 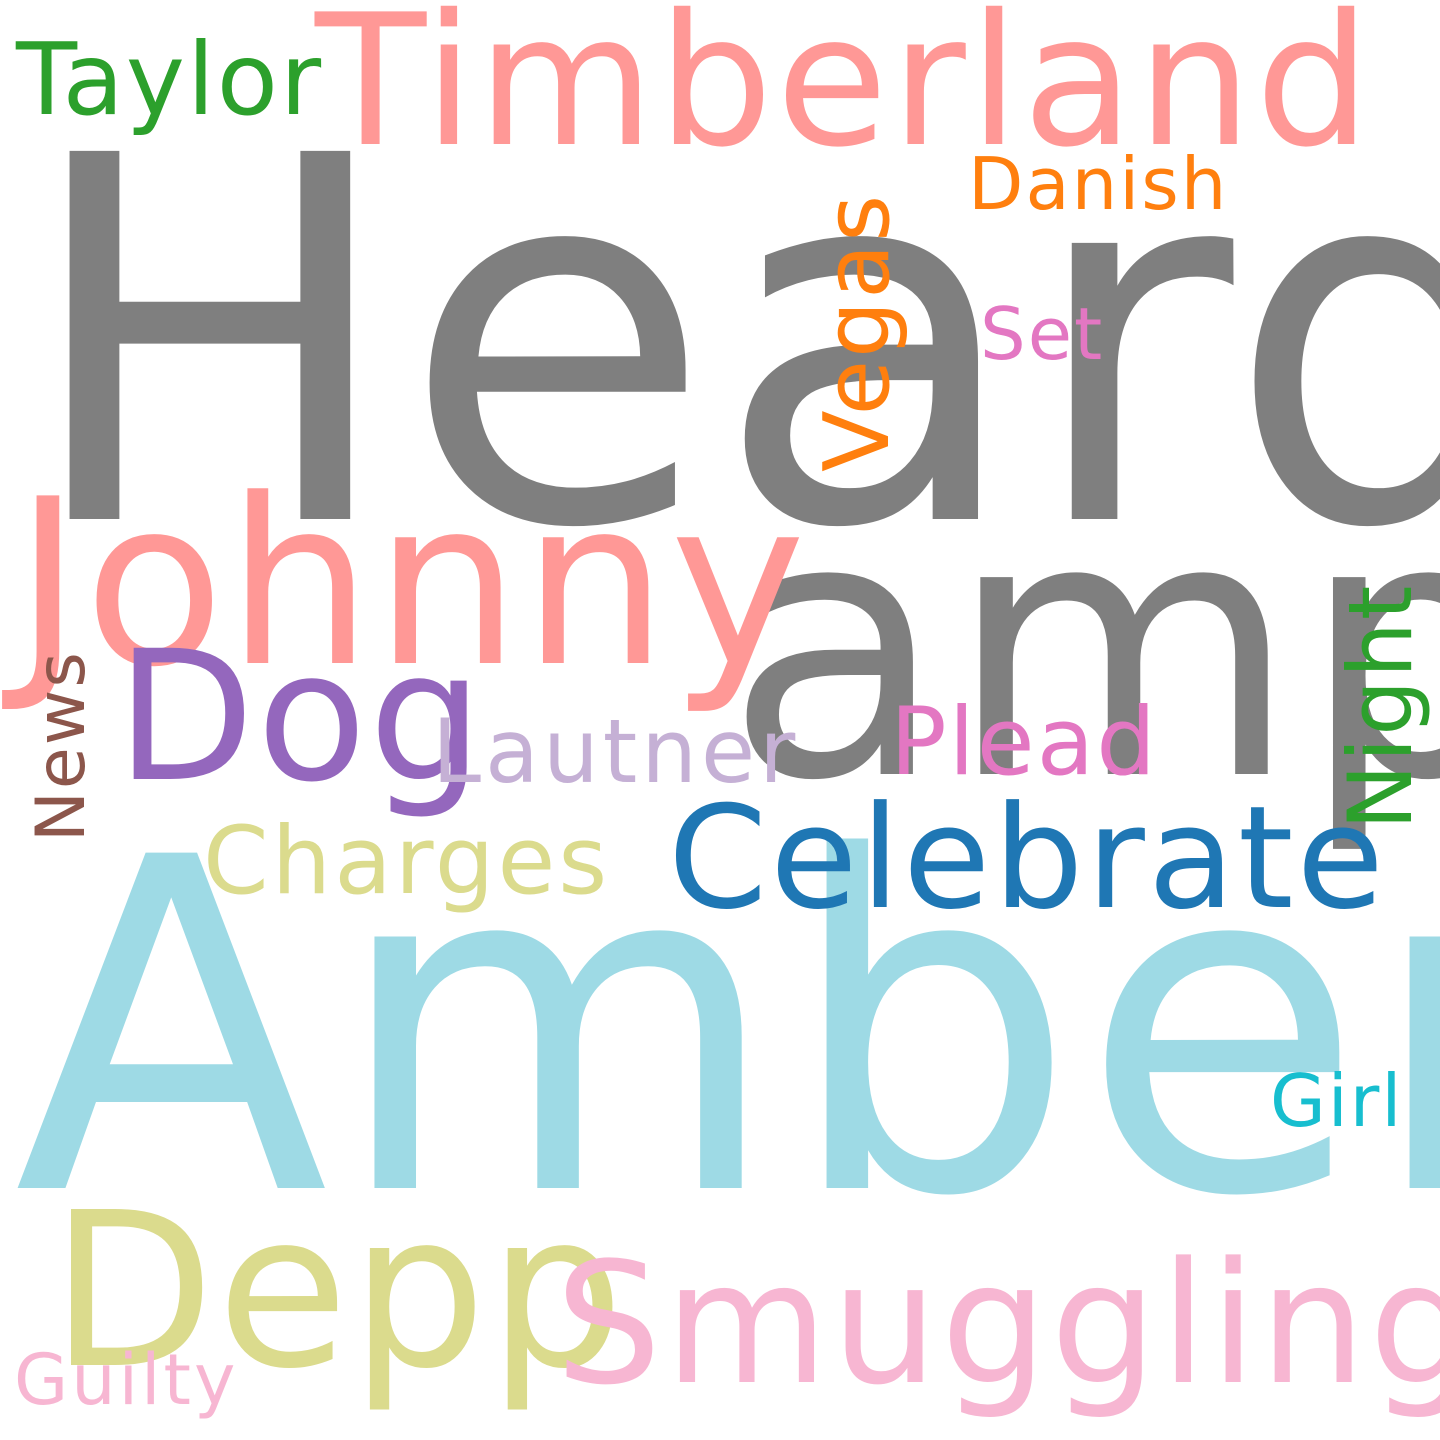 What do you see at coordinates (997, 1324) in the screenshot?
I see `word-smuggling: Smuggling` at bounding box center [997, 1324].